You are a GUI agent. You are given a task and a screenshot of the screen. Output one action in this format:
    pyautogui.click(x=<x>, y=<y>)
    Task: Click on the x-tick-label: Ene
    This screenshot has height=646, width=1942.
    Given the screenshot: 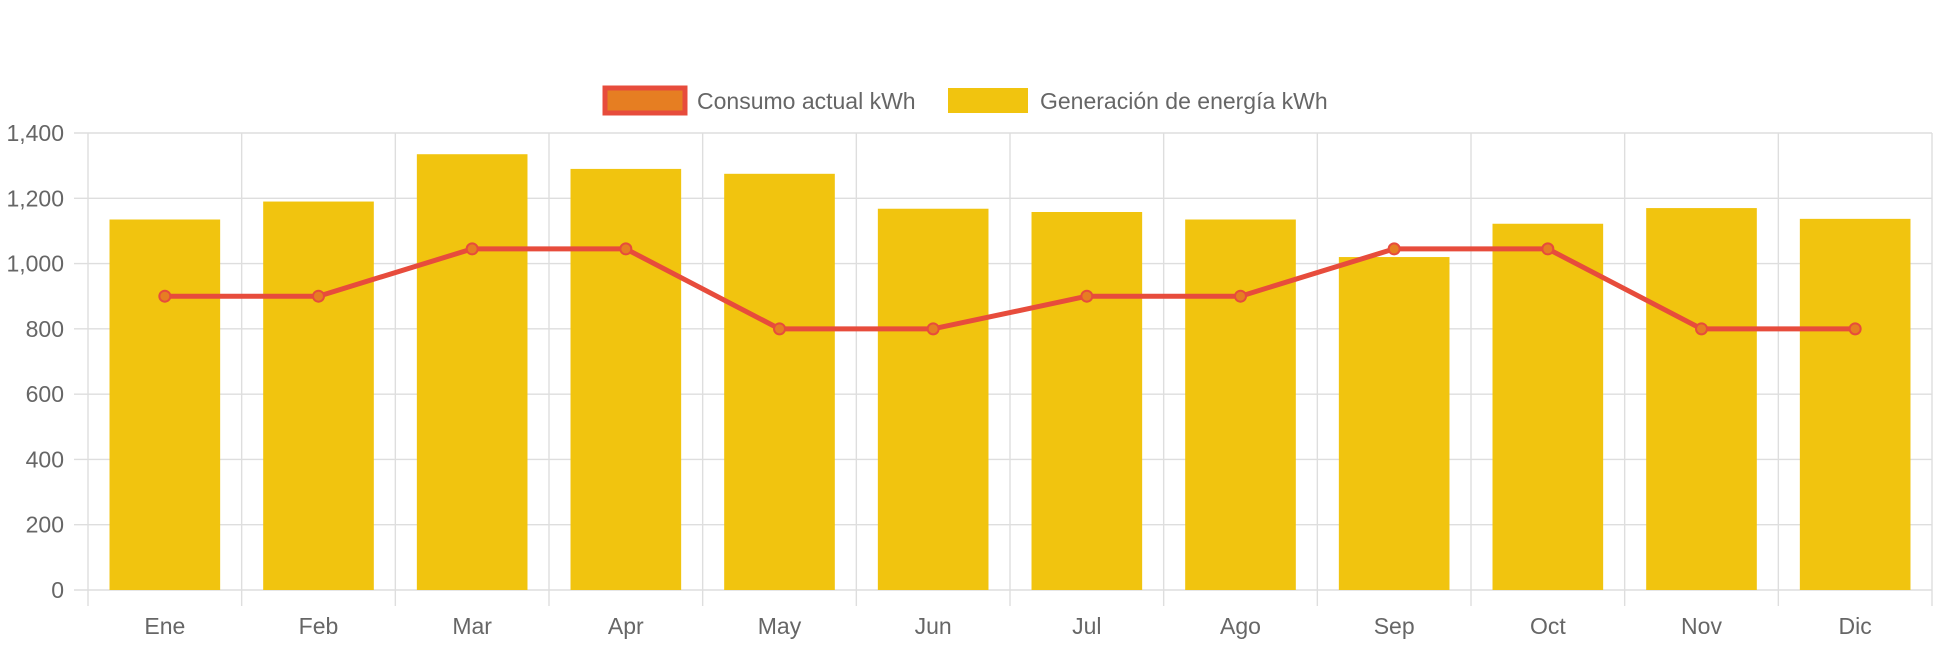 What is the action you would take?
    pyautogui.click(x=164, y=626)
    